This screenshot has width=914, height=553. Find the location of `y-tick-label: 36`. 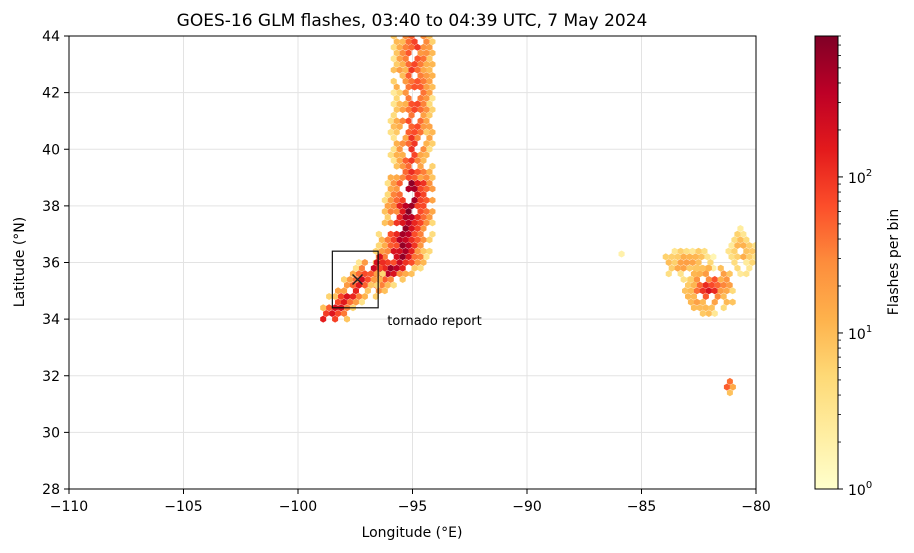

y-tick-label: 36 is located at coordinates (51, 264).